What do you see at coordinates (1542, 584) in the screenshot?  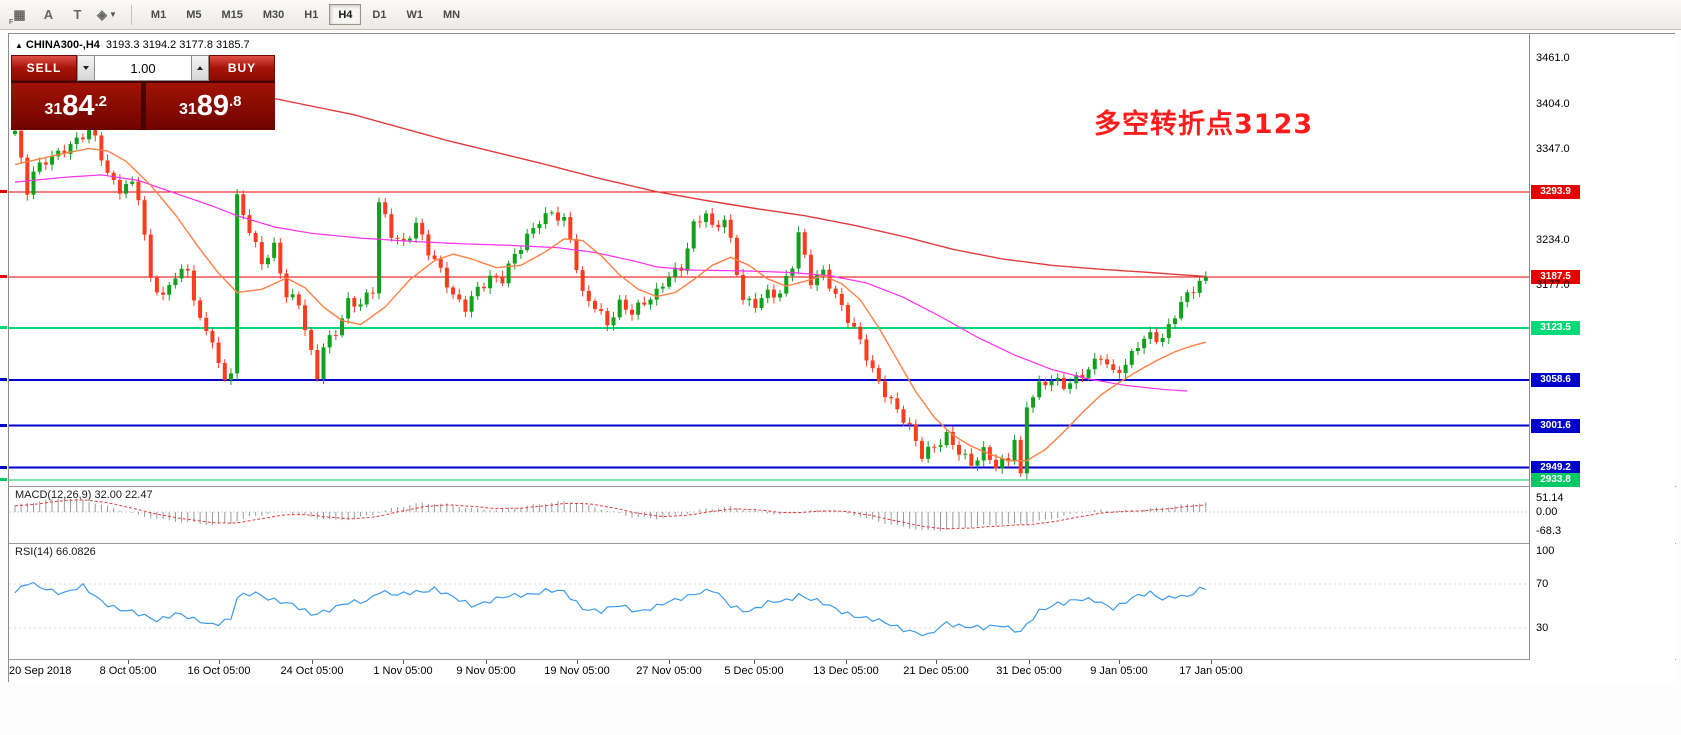 I see `rsi-scale-tick: 70` at bounding box center [1542, 584].